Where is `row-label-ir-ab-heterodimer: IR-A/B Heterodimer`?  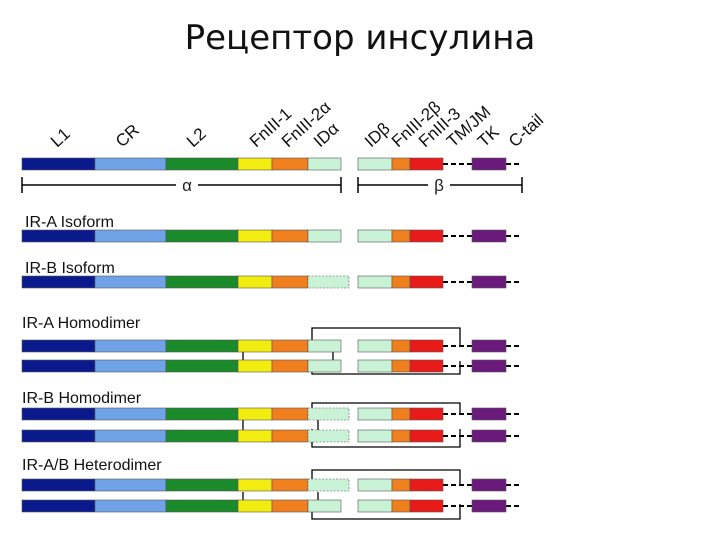 row-label-ir-ab-heterodimer: IR-A/B Heterodimer is located at coordinates (92, 465).